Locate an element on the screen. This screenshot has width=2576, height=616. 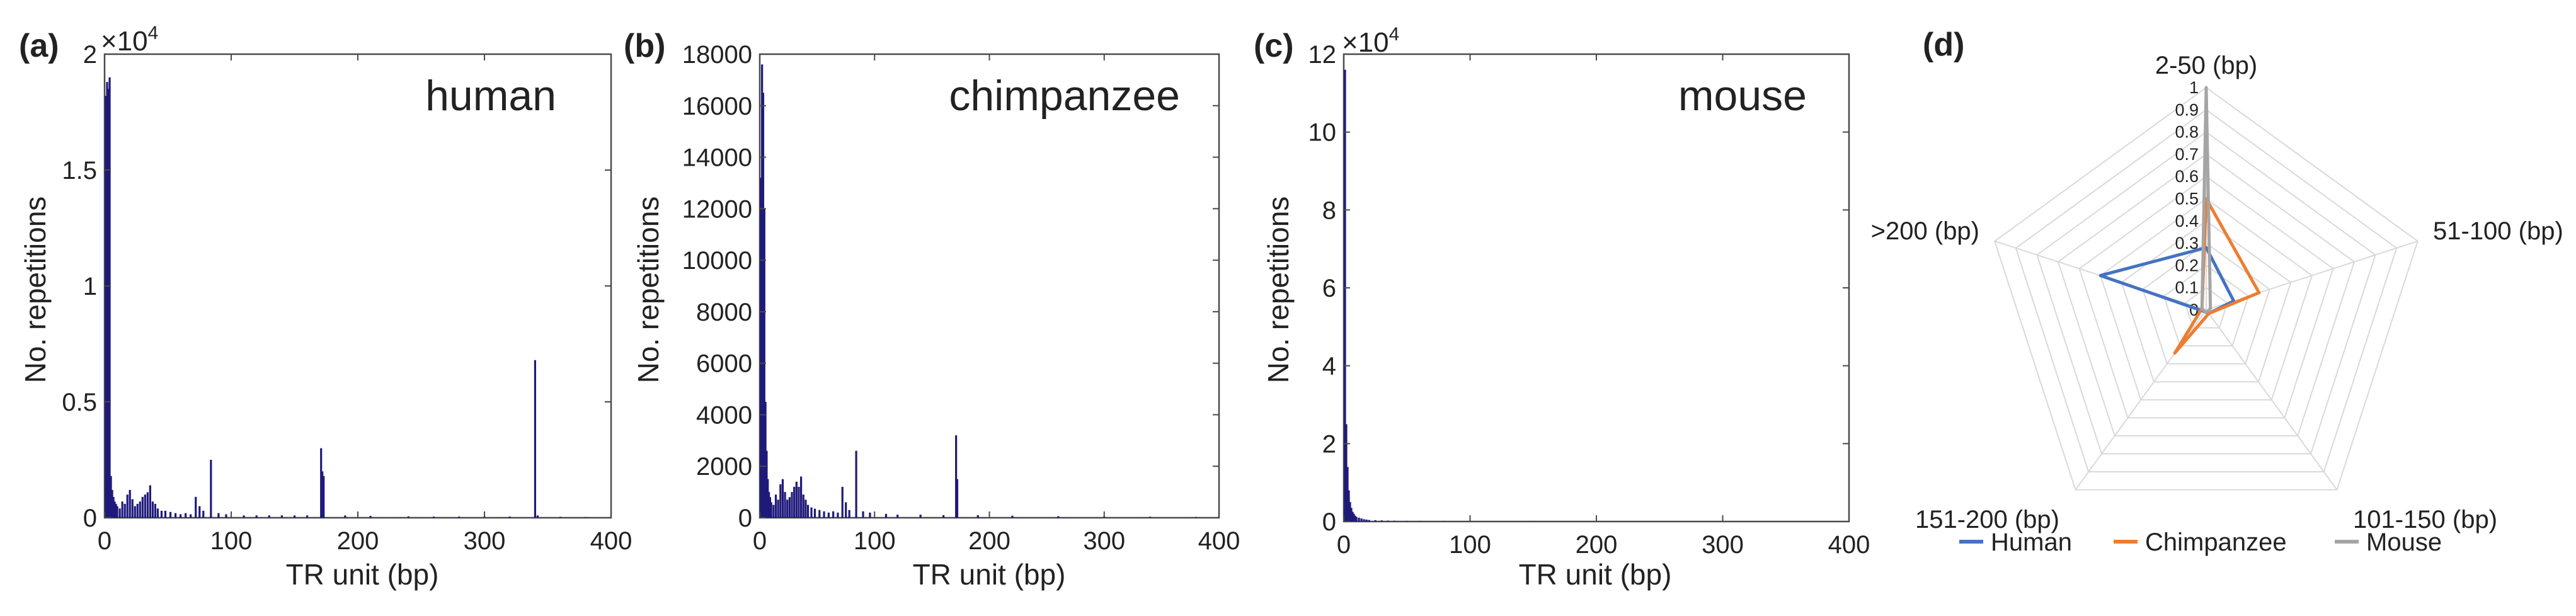
y-tick-label: 8000 is located at coordinates (724, 312).